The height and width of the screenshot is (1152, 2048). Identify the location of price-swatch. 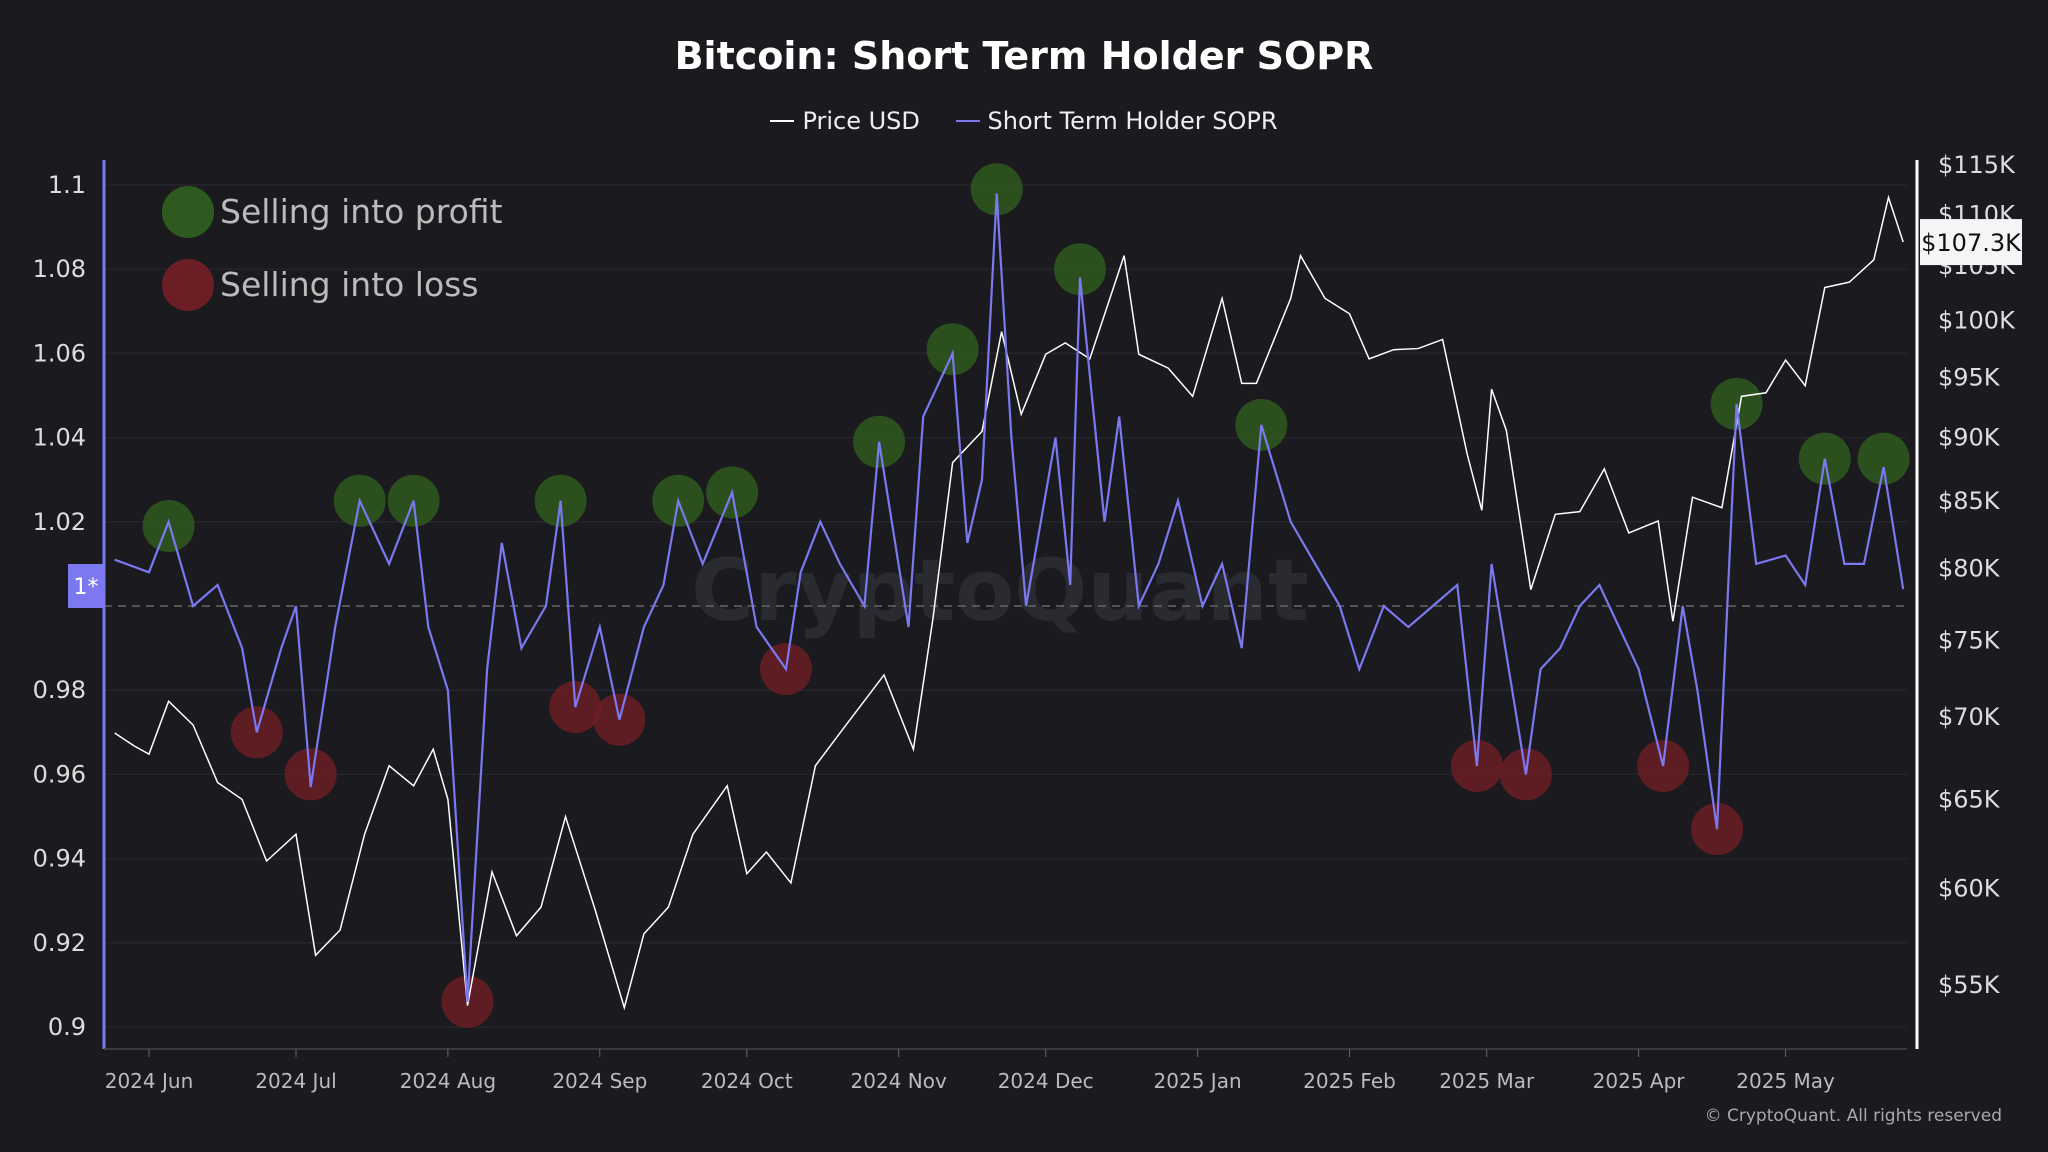
(782, 121).